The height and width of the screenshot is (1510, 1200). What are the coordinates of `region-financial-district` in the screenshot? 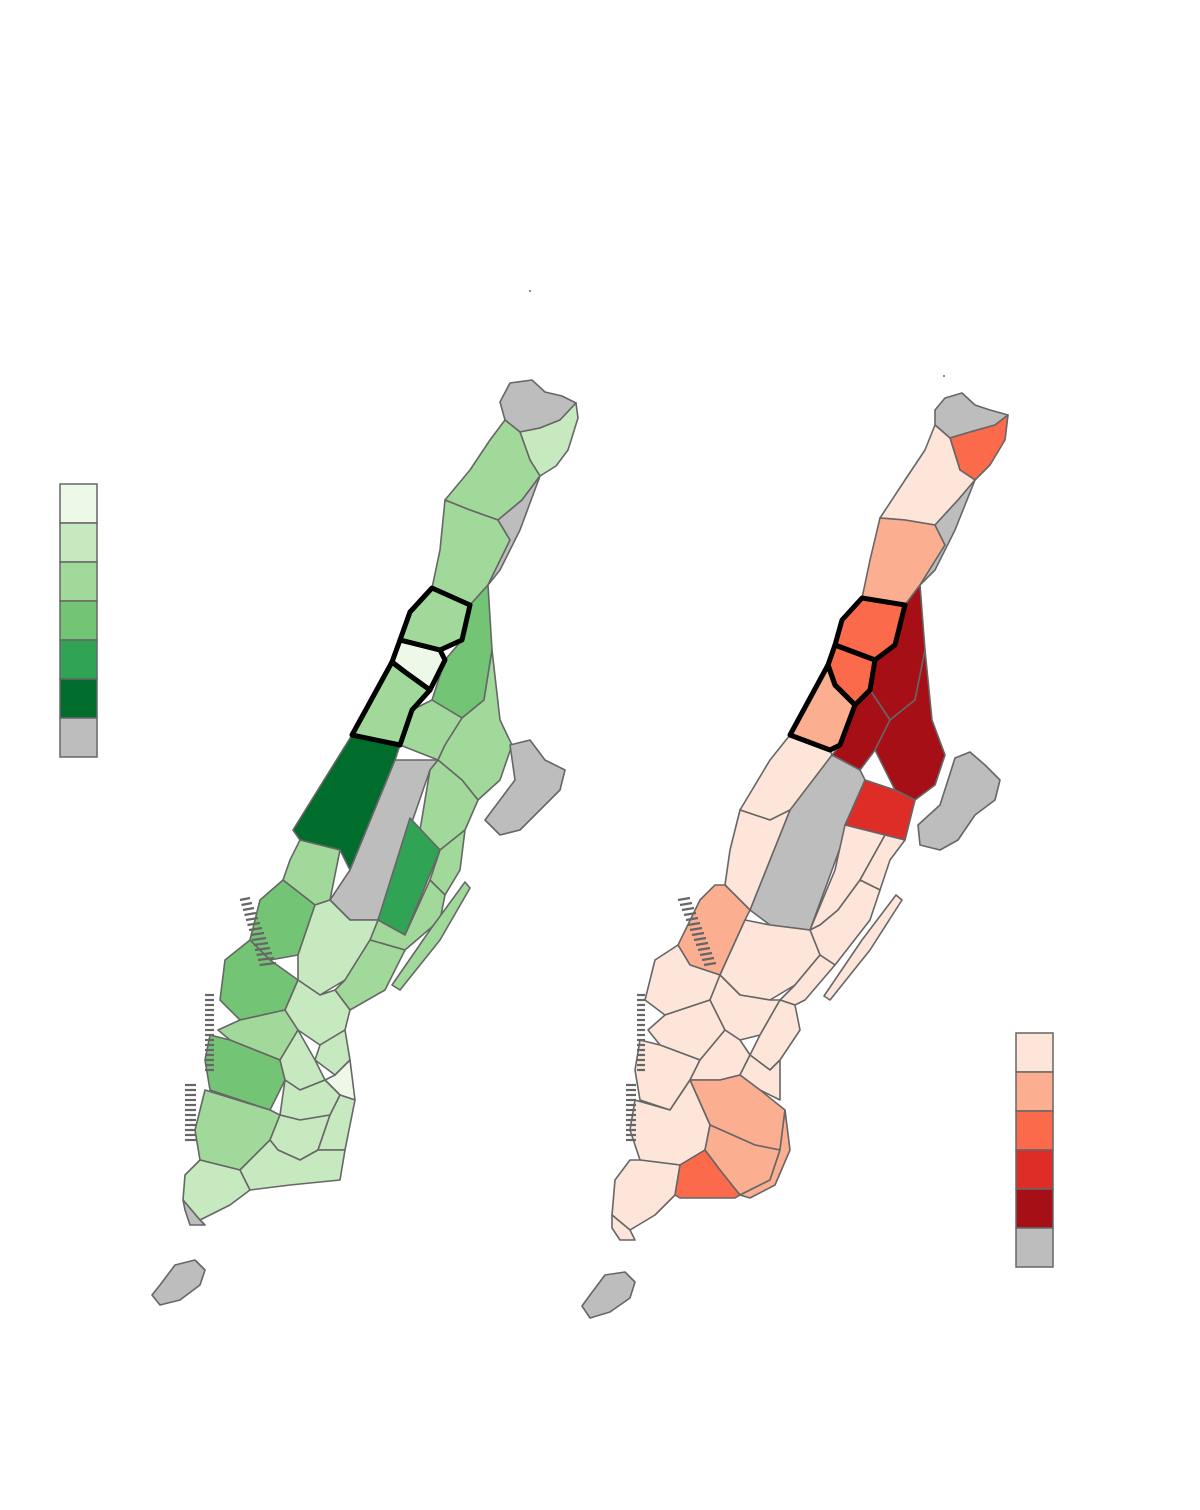 It's located at (646, 1195).